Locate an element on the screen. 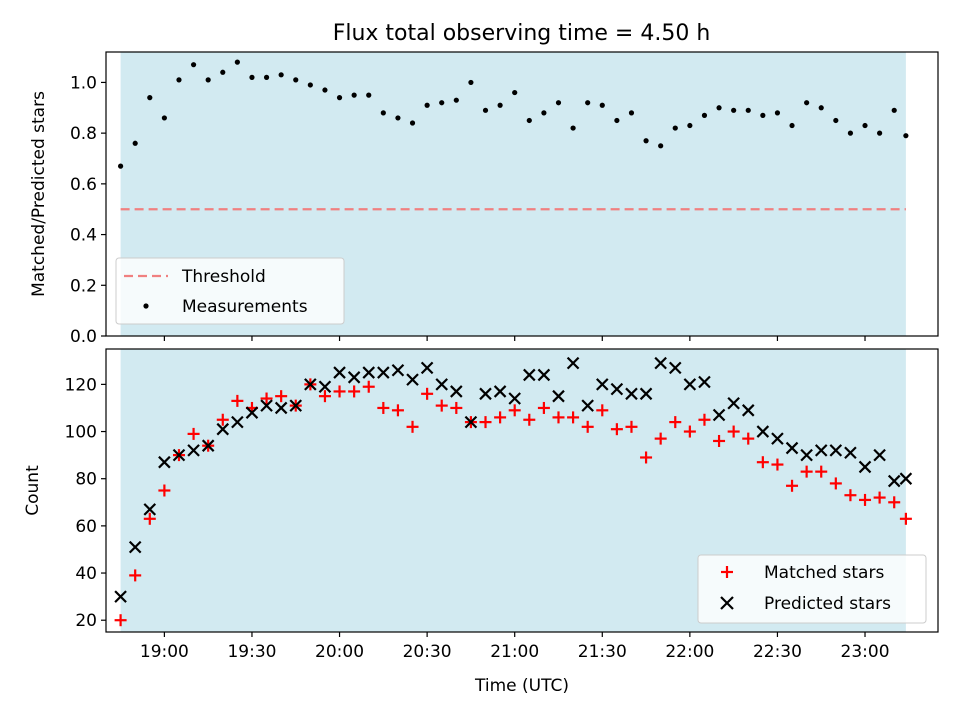 This screenshot has width=960, height=720. measurements-legend-label: Measurements is located at coordinates (245, 307).